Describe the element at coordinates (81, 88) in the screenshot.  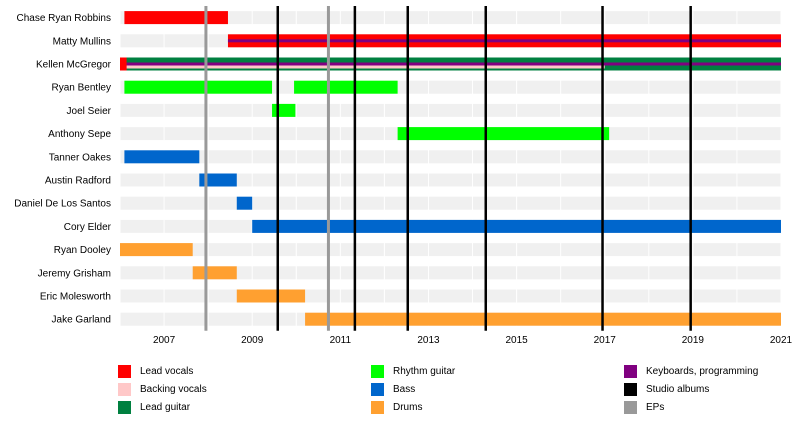
I see `member-label: Ryan Bentley` at that location.